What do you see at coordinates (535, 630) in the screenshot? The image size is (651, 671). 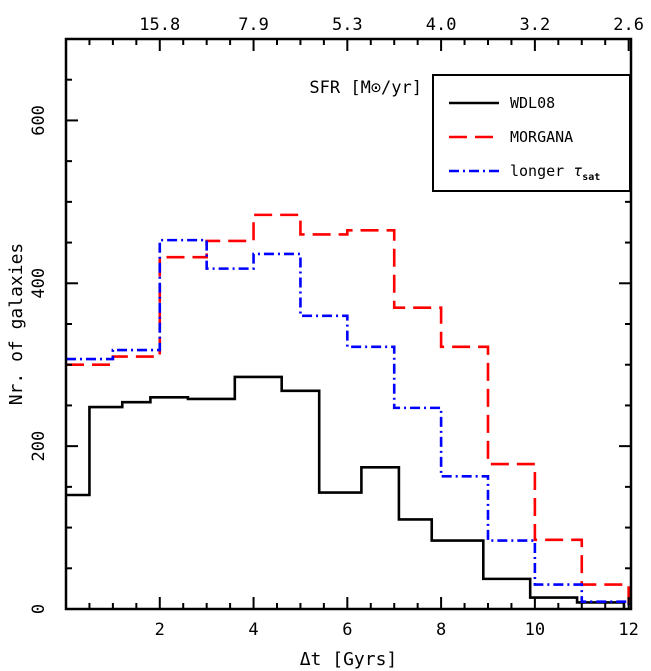 I see `x-tick-label: 10` at bounding box center [535, 630].